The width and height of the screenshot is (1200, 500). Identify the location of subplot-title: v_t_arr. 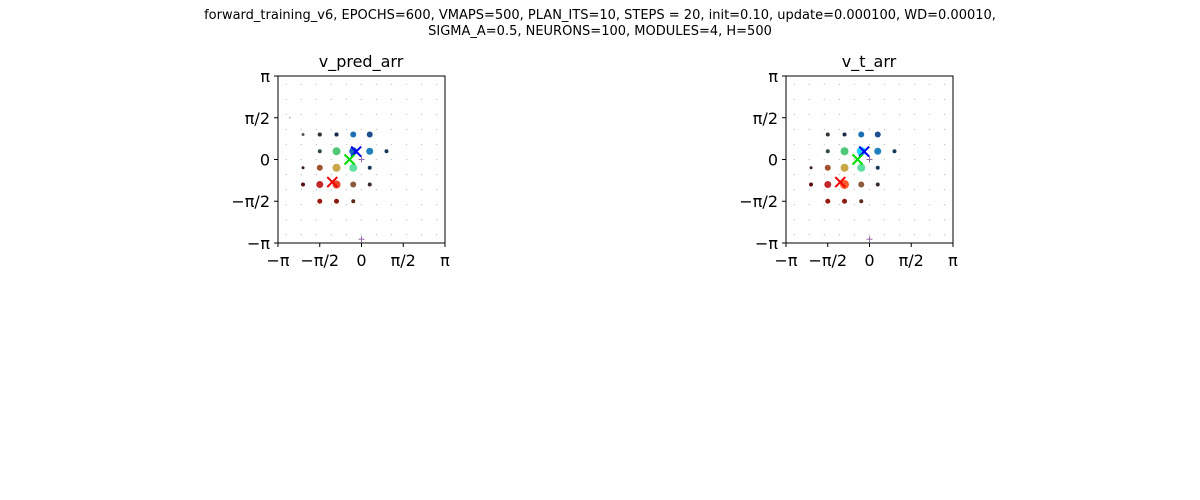
(869, 62).